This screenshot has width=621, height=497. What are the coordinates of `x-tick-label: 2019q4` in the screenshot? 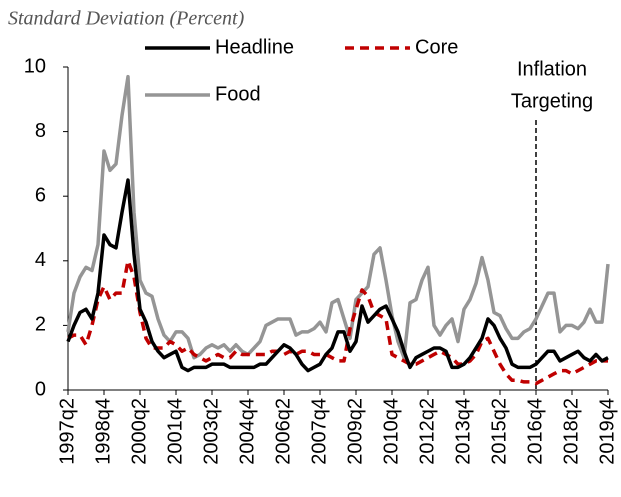 It's located at (607, 431).